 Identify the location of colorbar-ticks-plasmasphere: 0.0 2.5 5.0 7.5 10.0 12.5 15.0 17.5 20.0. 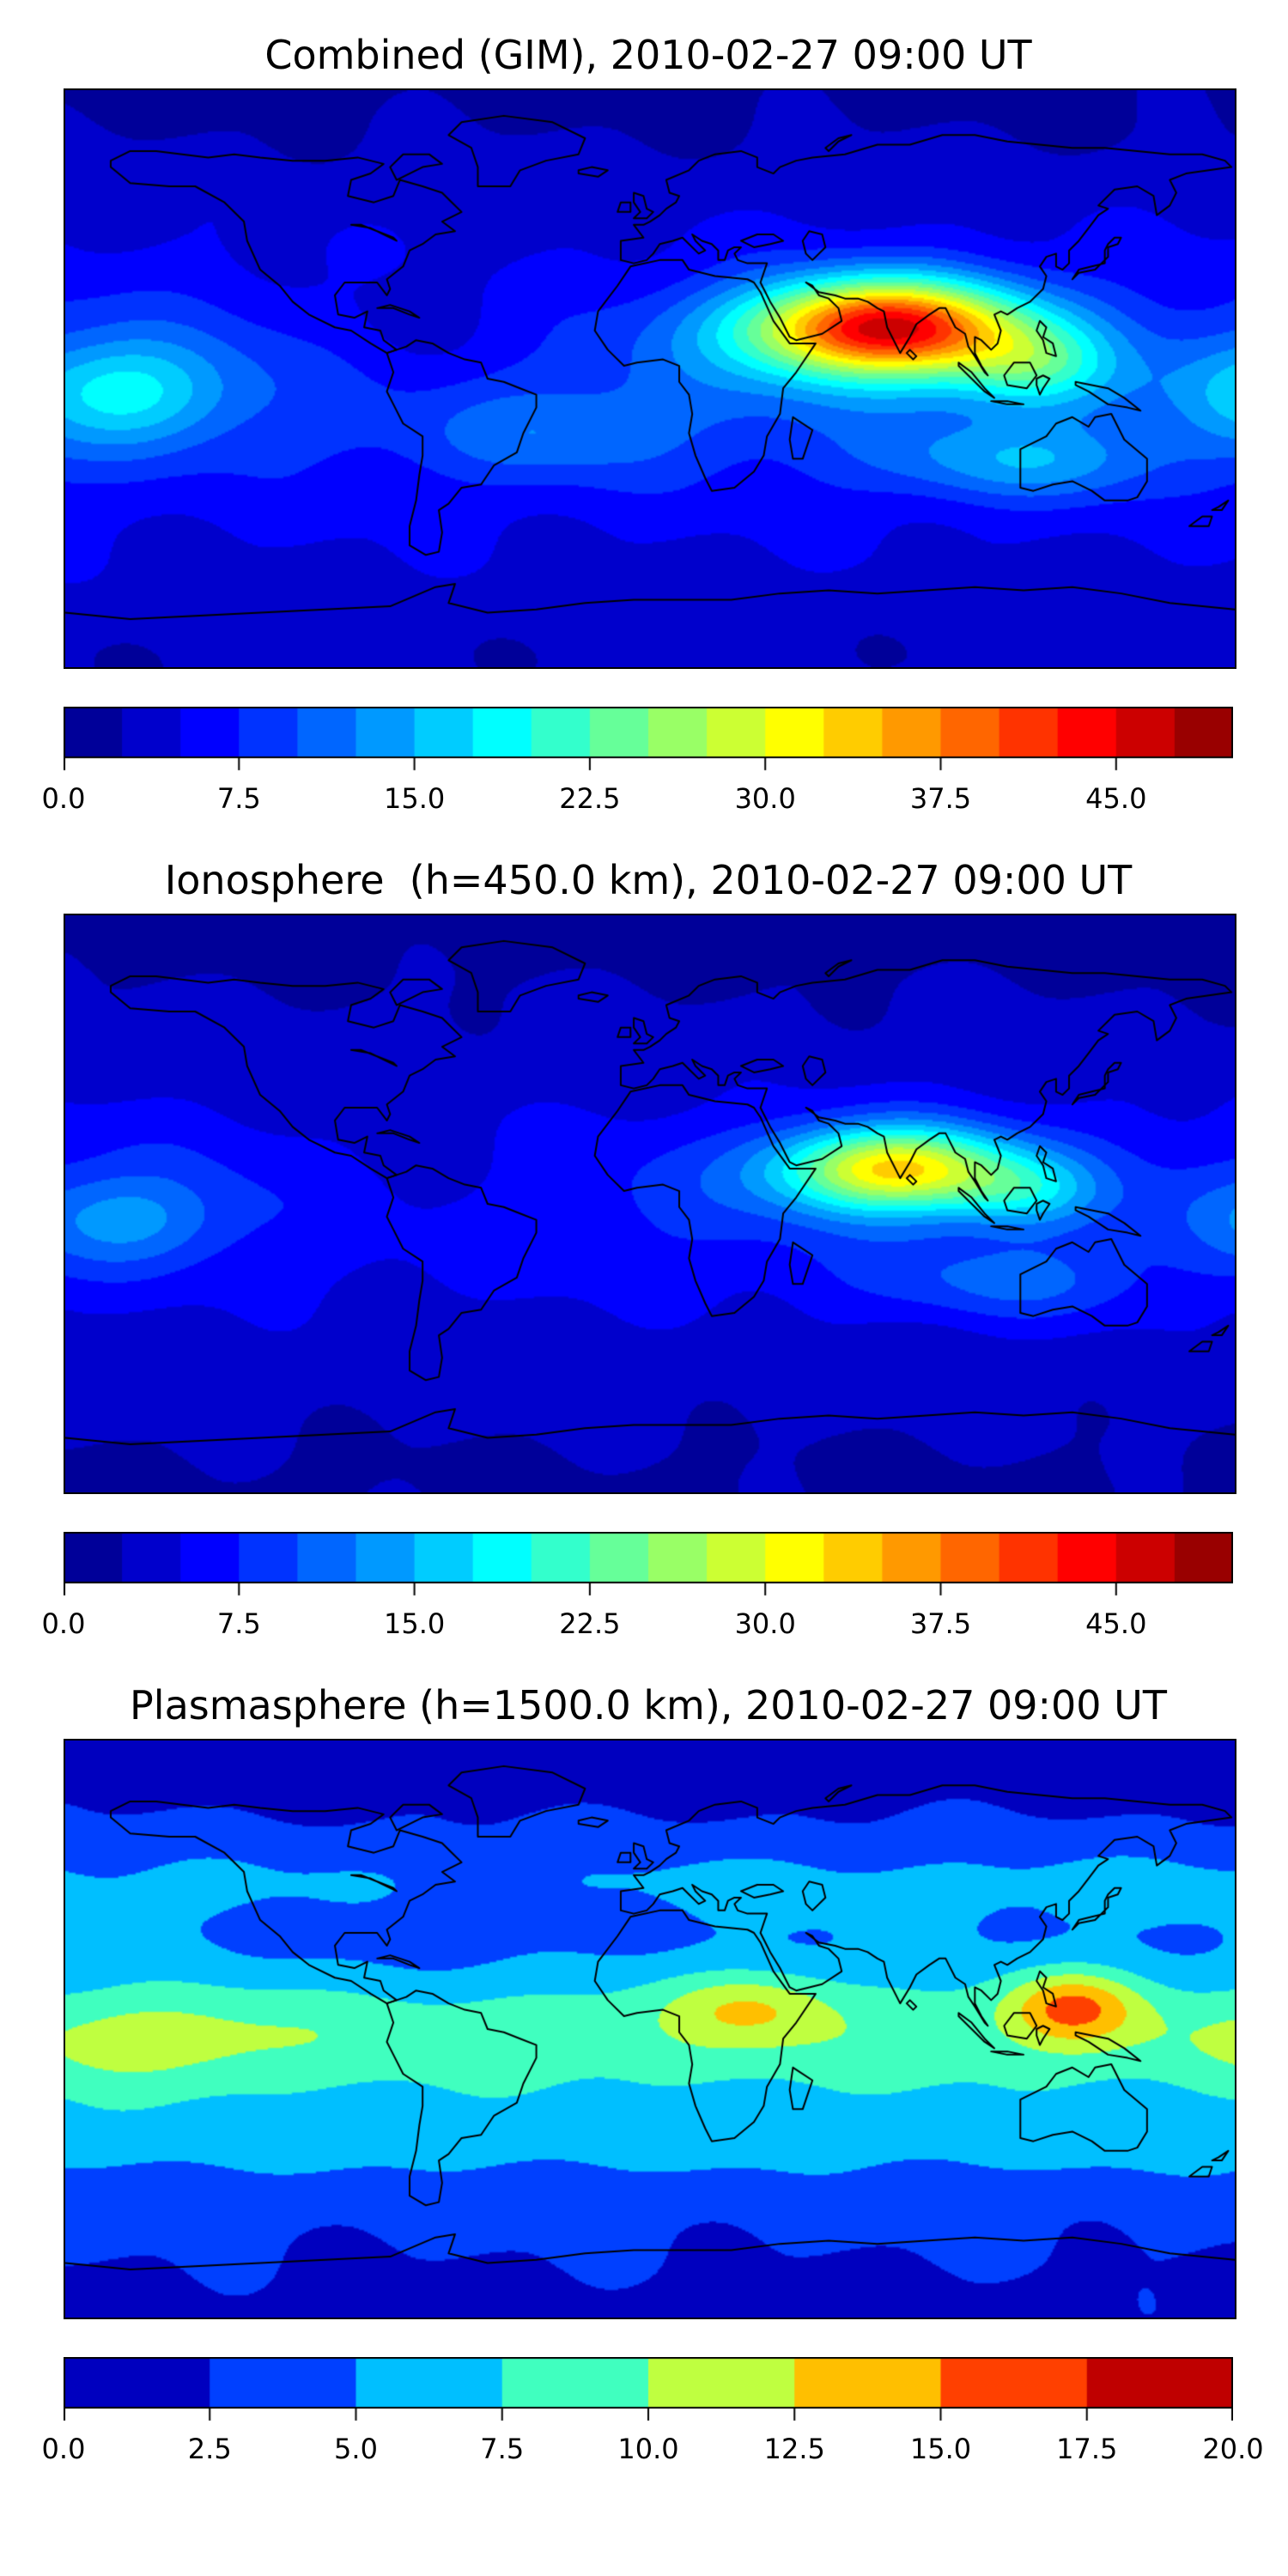
(653, 2445).